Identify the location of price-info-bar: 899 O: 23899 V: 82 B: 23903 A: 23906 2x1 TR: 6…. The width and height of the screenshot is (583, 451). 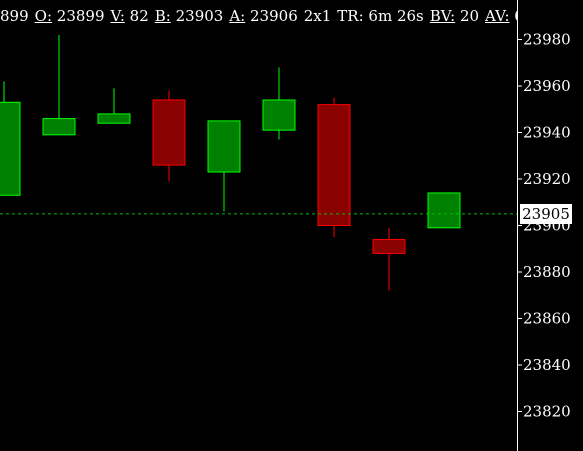
(258, 16).